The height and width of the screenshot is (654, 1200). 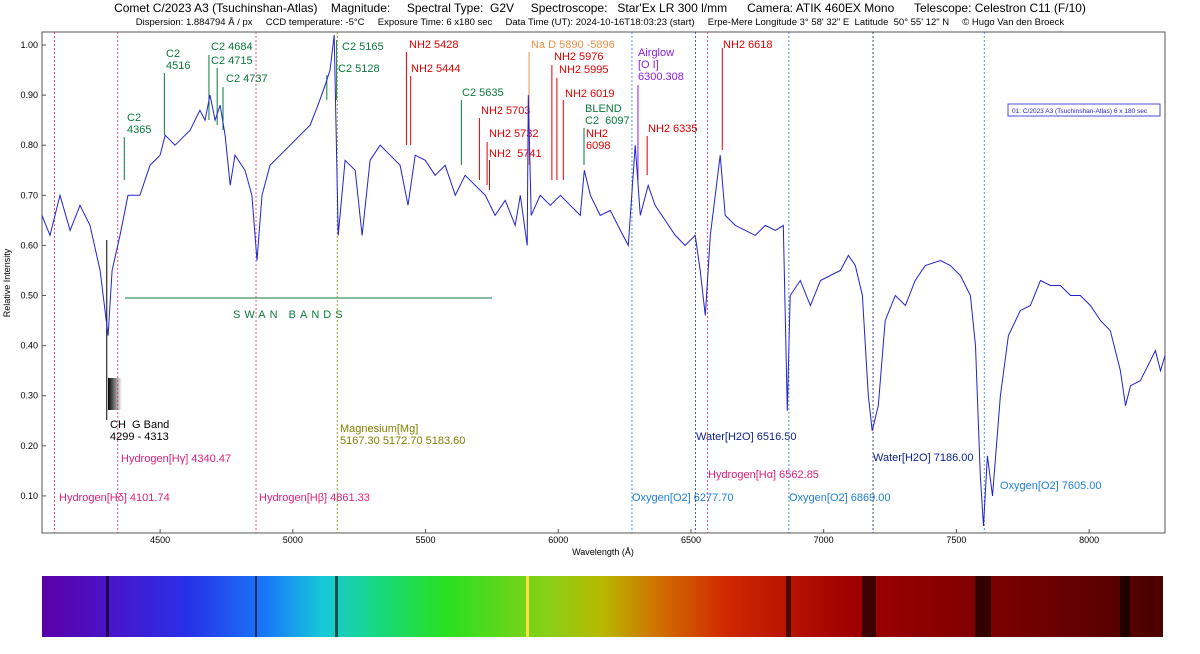 What do you see at coordinates (290, 315) in the screenshot?
I see `swan-band-label: SWAN BANDS` at bounding box center [290, 315].